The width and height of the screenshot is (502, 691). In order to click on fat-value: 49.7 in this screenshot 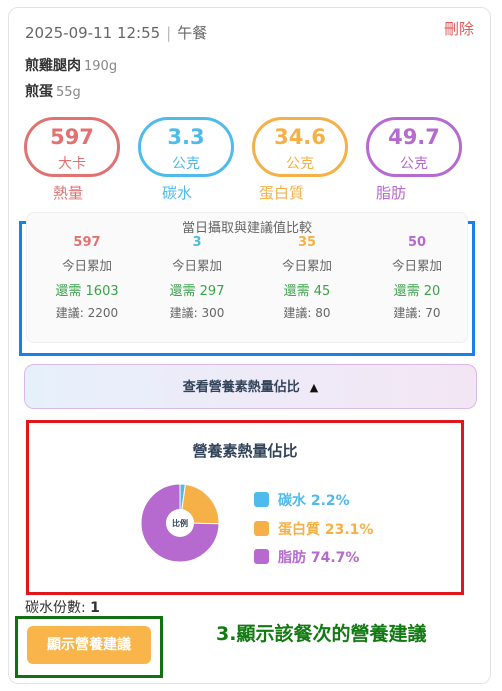, I will do `click(414, 137)`.